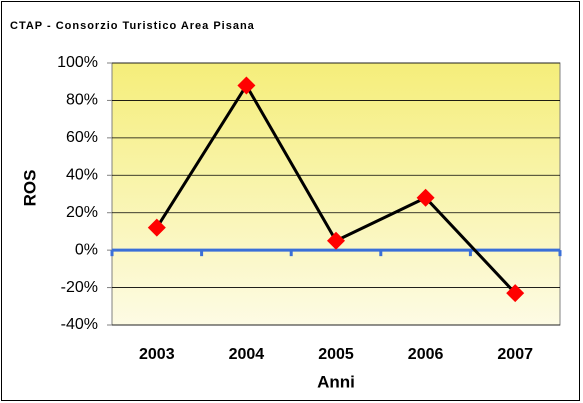 The image size is (583, 403). Describe the element at coordinates (336, 354) in the screenshot. I see `x-tick-label: 2005` at that location.